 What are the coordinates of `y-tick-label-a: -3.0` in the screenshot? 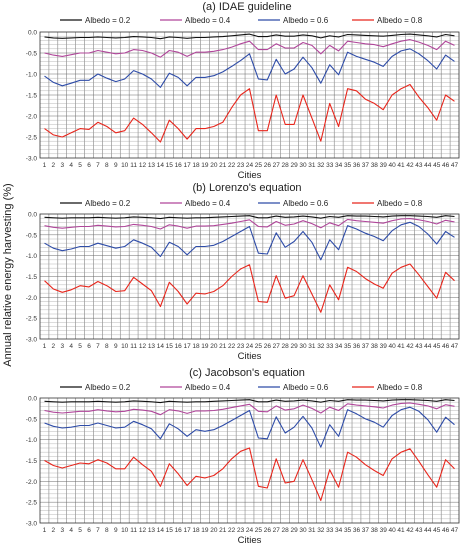 It's located at (32, 159).